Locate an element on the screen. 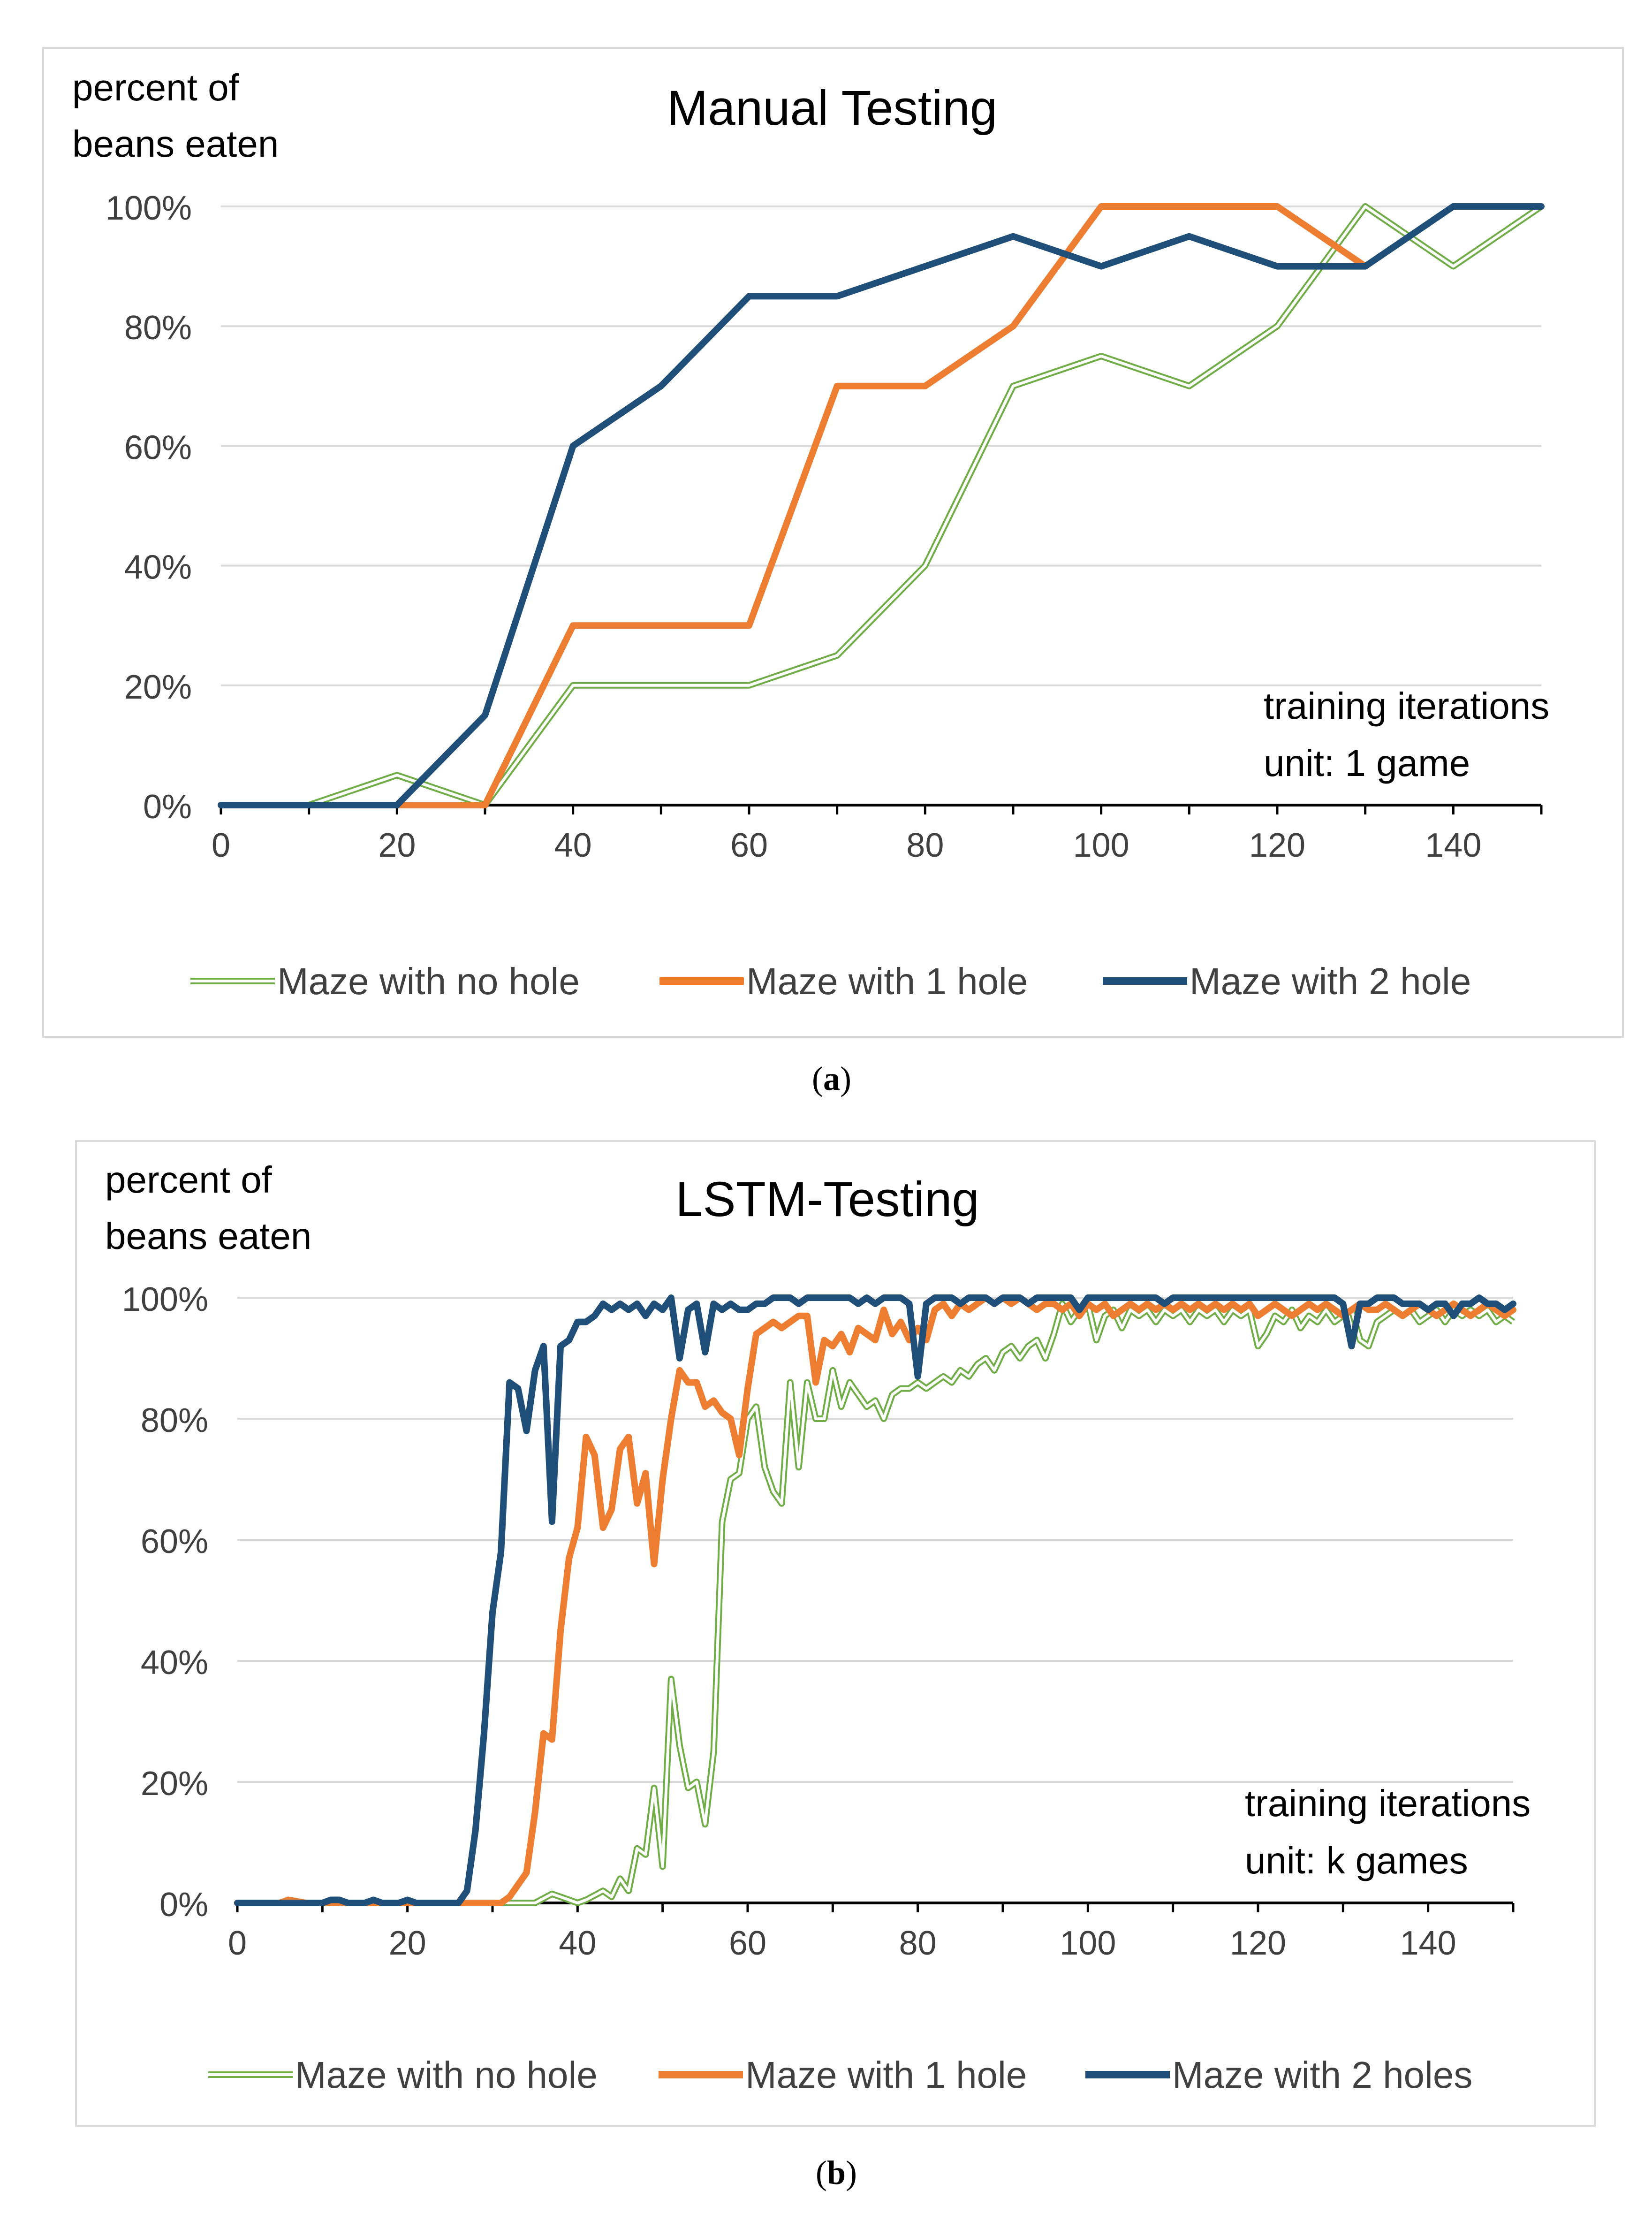  caption-b: (b) is located at coordinates (836, 2172).